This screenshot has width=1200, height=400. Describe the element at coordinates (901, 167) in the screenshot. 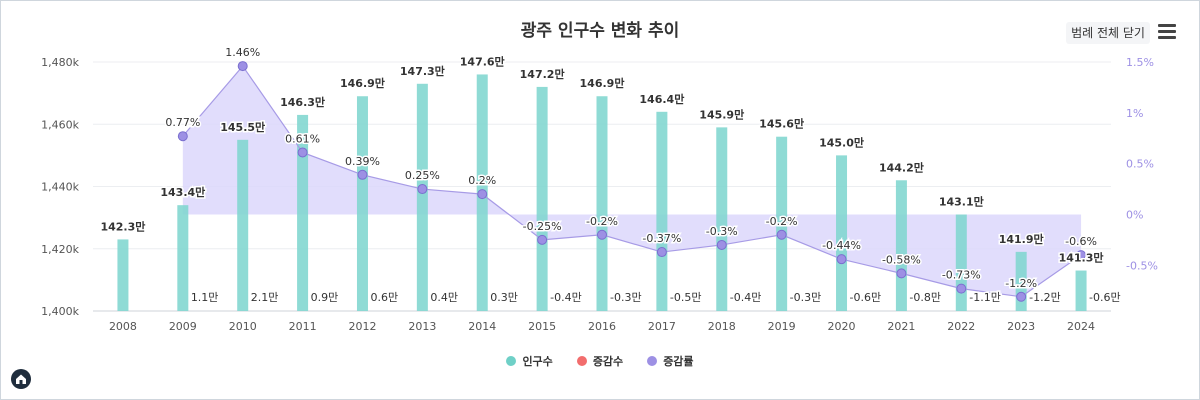

I see `population-label: 144.2만` at that location.